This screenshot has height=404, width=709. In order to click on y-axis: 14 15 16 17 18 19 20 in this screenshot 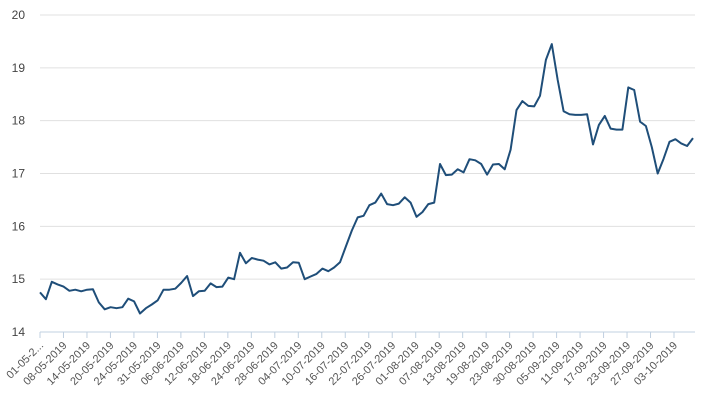, I will do `click(19, 173)`.